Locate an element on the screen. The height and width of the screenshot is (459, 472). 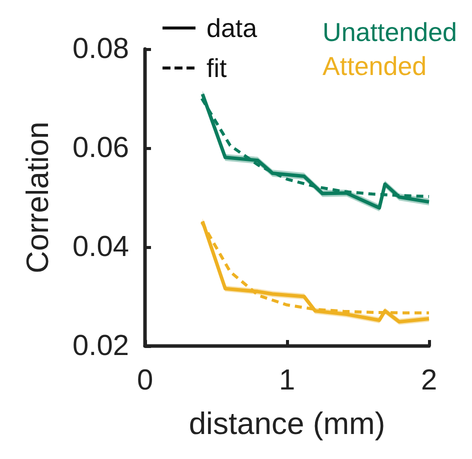
y-tick-label: 0.08 is located at coordinates (100, 49).